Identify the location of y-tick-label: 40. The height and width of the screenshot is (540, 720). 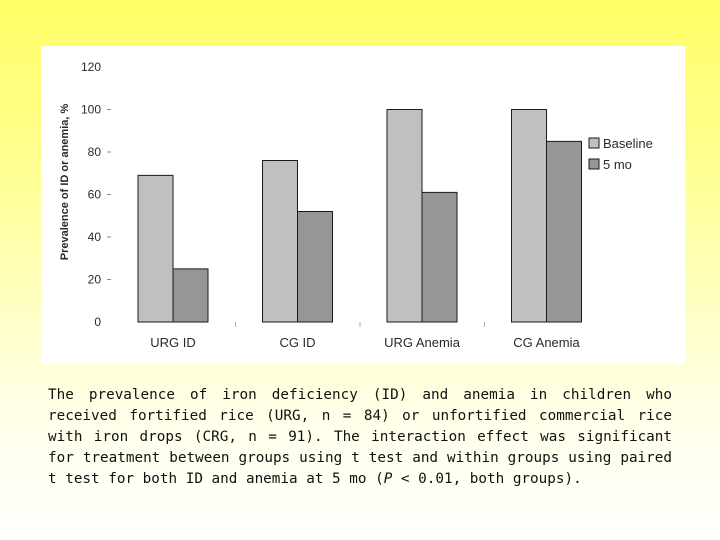
(95, 237).